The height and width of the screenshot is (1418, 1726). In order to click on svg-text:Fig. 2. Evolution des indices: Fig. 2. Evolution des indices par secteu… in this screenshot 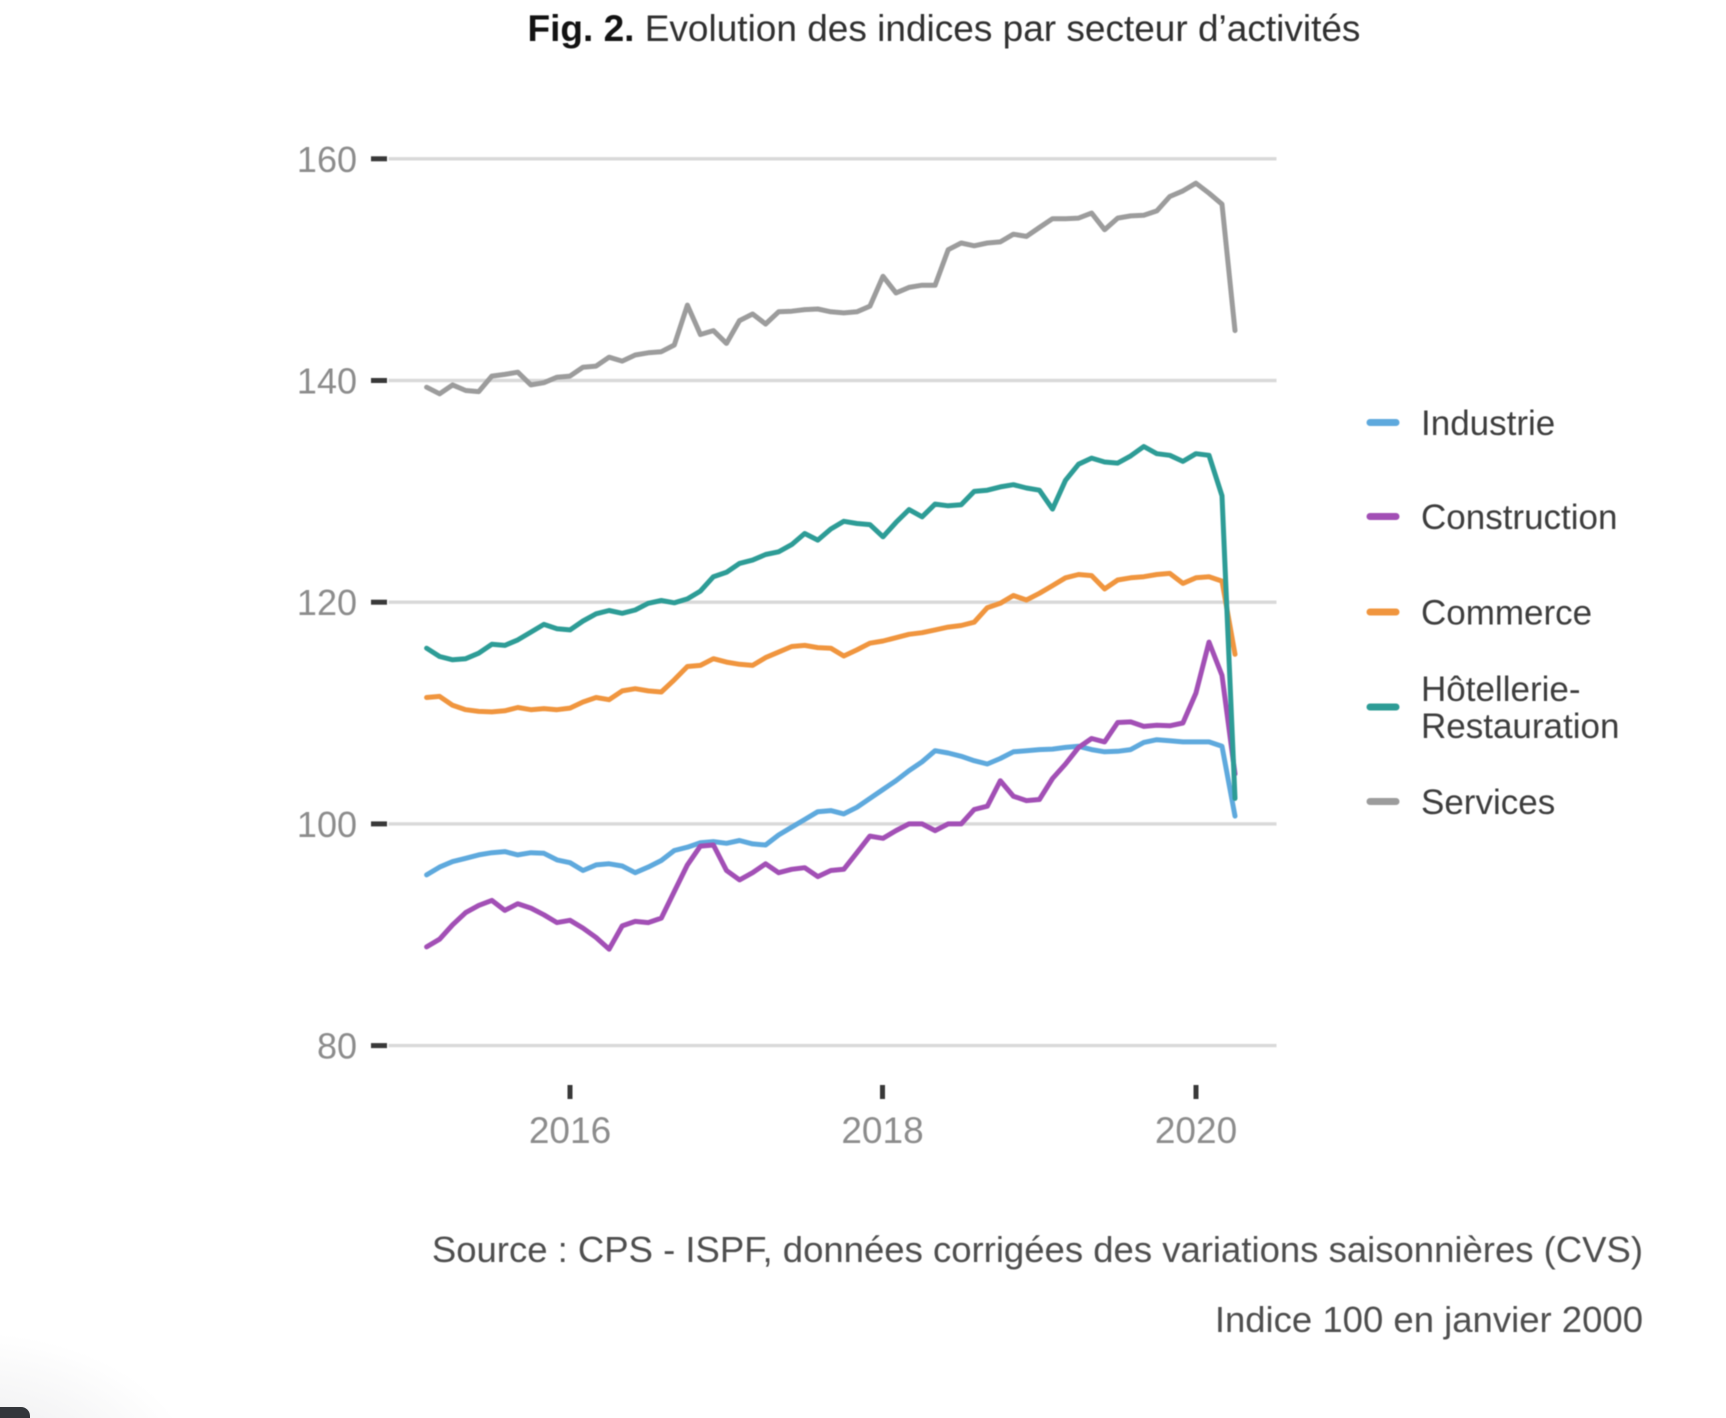, I will do `click(944, 28)`.